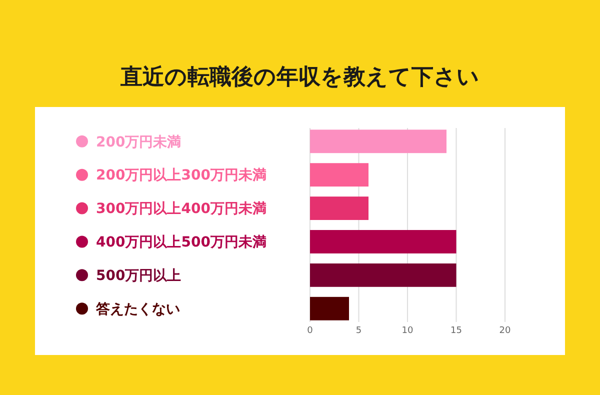 The height and width of the screenshot is (395, 600). What do you see at coordinates (137, 310) in the screenshot?
I see `y-tick-label: 答えたくない` at bounding box center [137, 310].